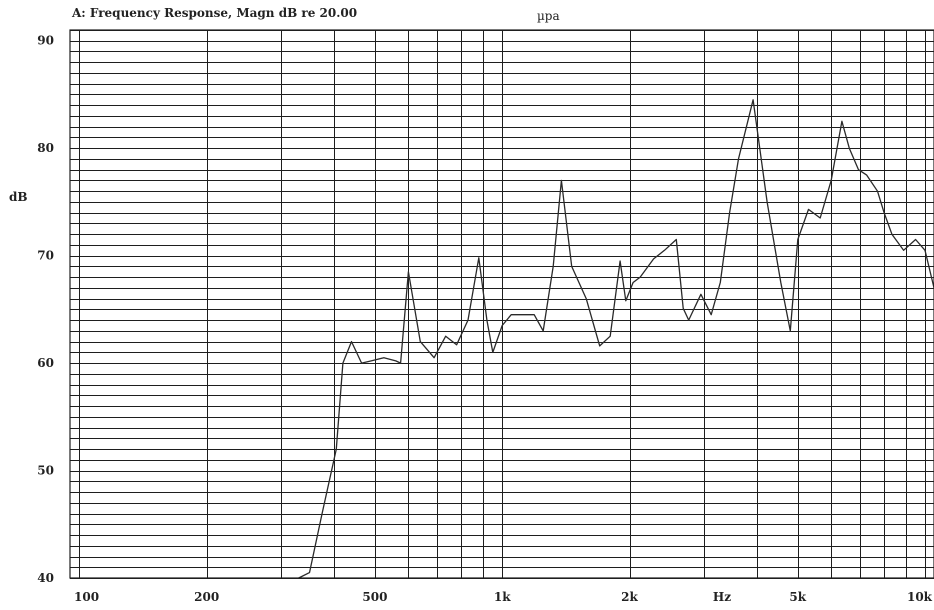 The image size is (934, 610). I want to click on chart-title: A: Frequency Response, Magn dB re 20.00, so click(214, 13).